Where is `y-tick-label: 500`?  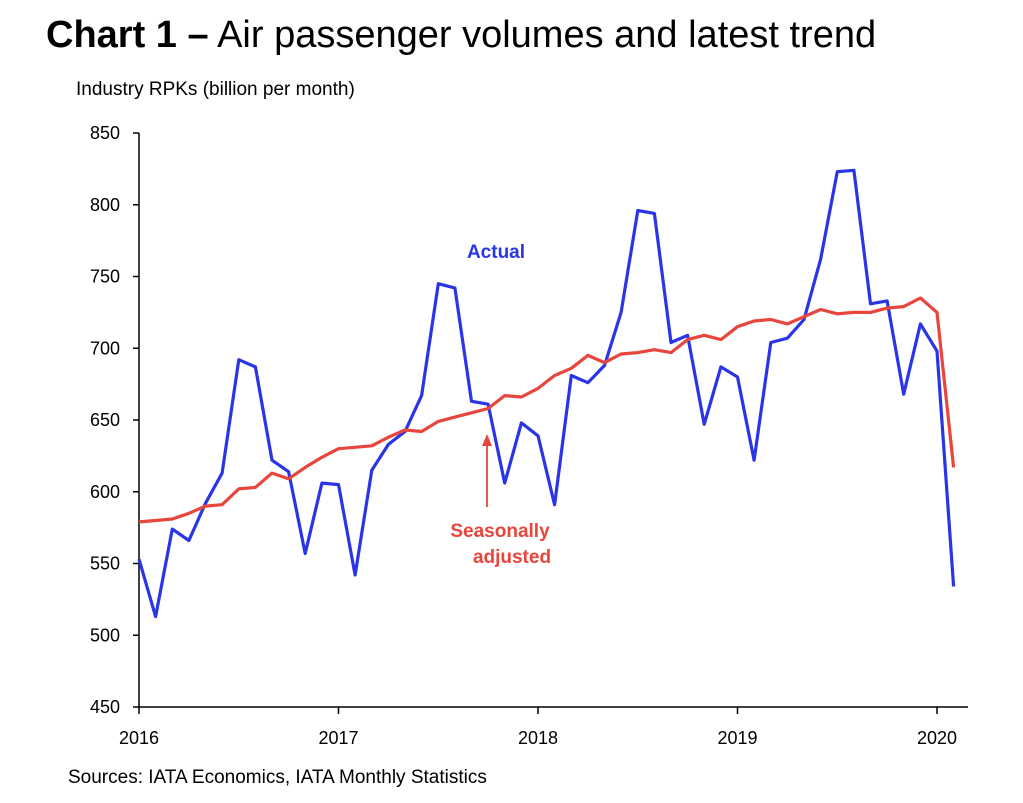 y-tick-label: 500 is located at coordinates (105, 635).